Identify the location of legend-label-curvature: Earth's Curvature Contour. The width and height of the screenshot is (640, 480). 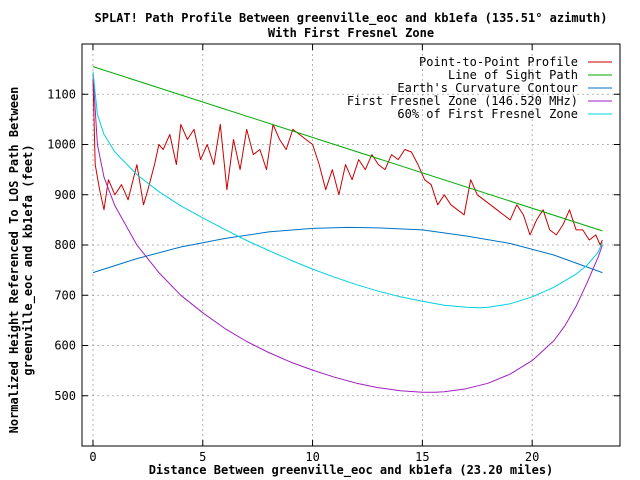
(487, 88).